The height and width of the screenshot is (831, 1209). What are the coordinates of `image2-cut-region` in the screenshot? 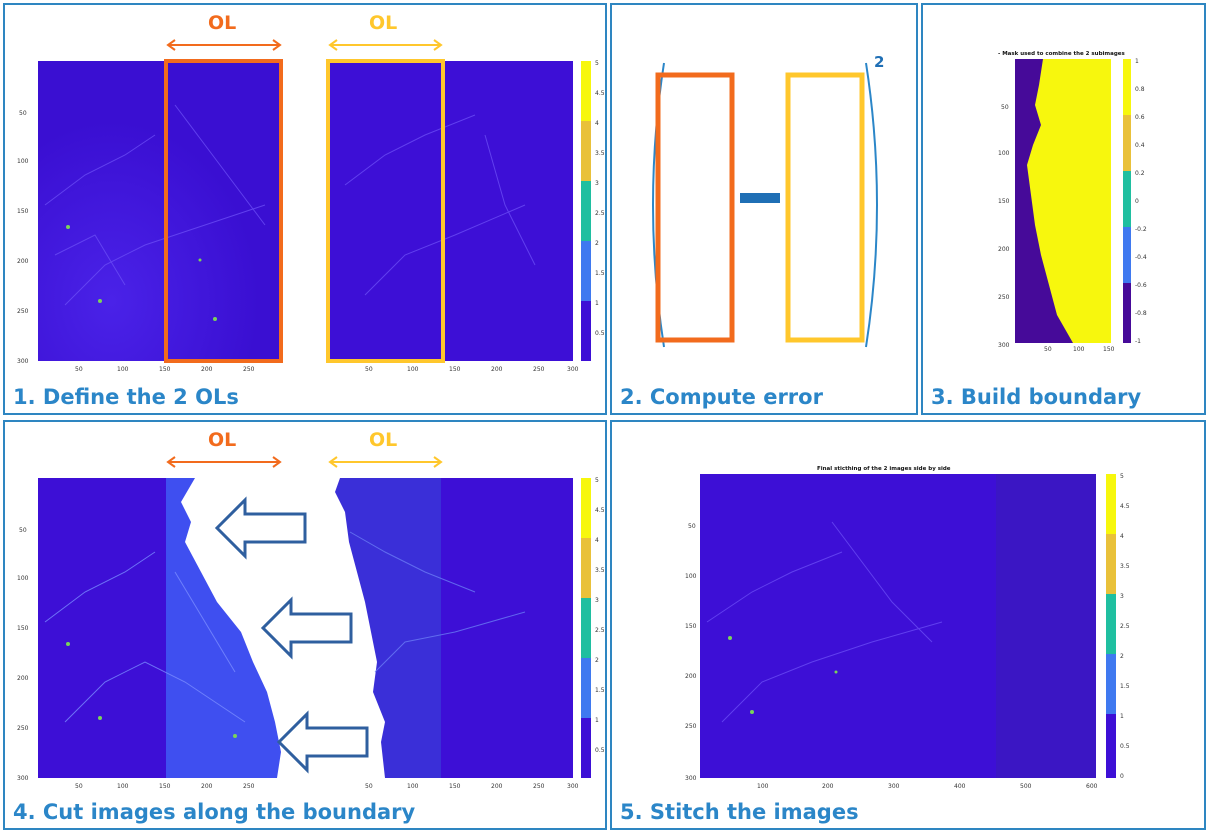 It's located at (388, 628).